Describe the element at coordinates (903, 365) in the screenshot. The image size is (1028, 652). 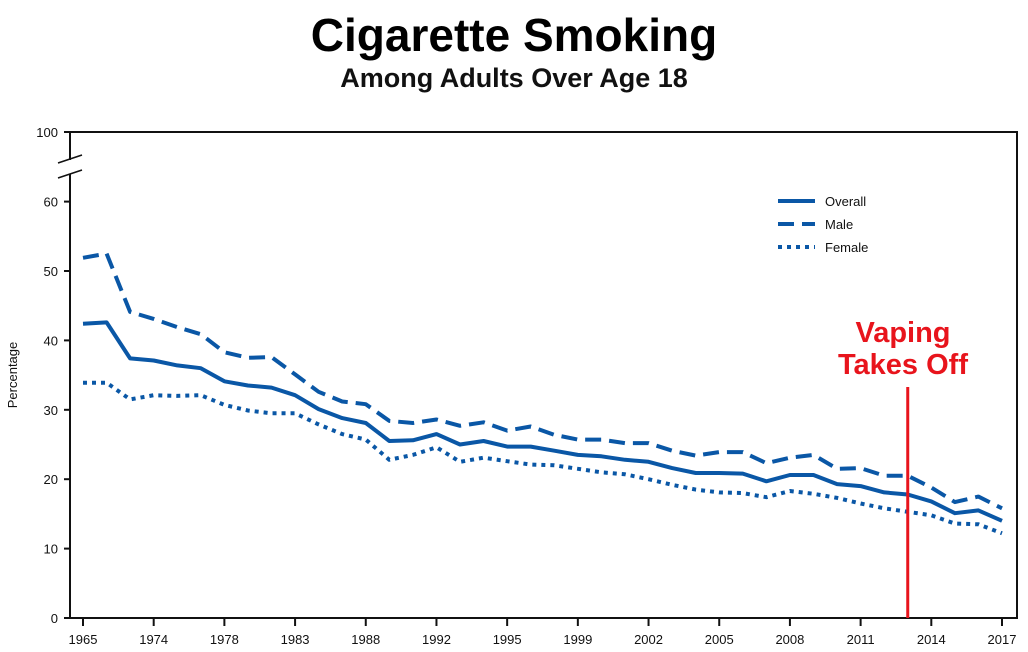
I see `annotation-line-2: Takes Off` at that location.